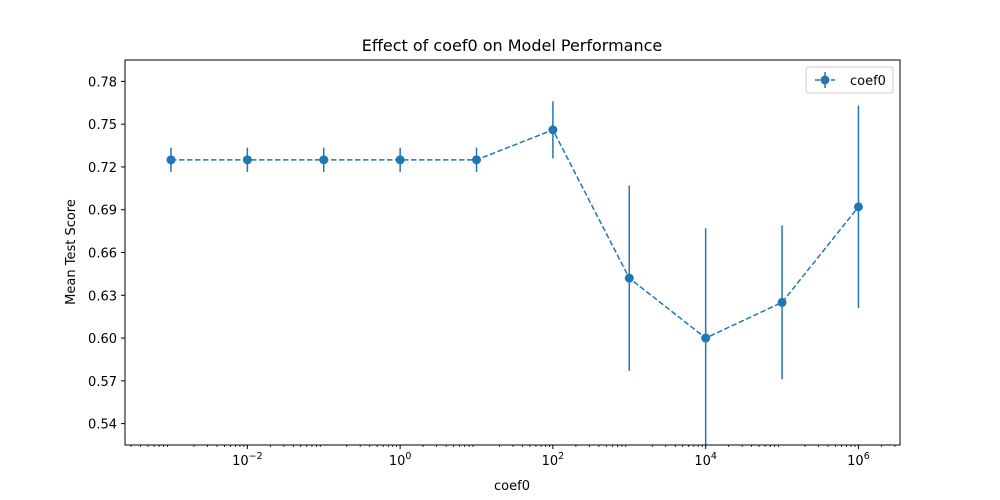  I want to click on legend-label: coef0, so click(868, 81).